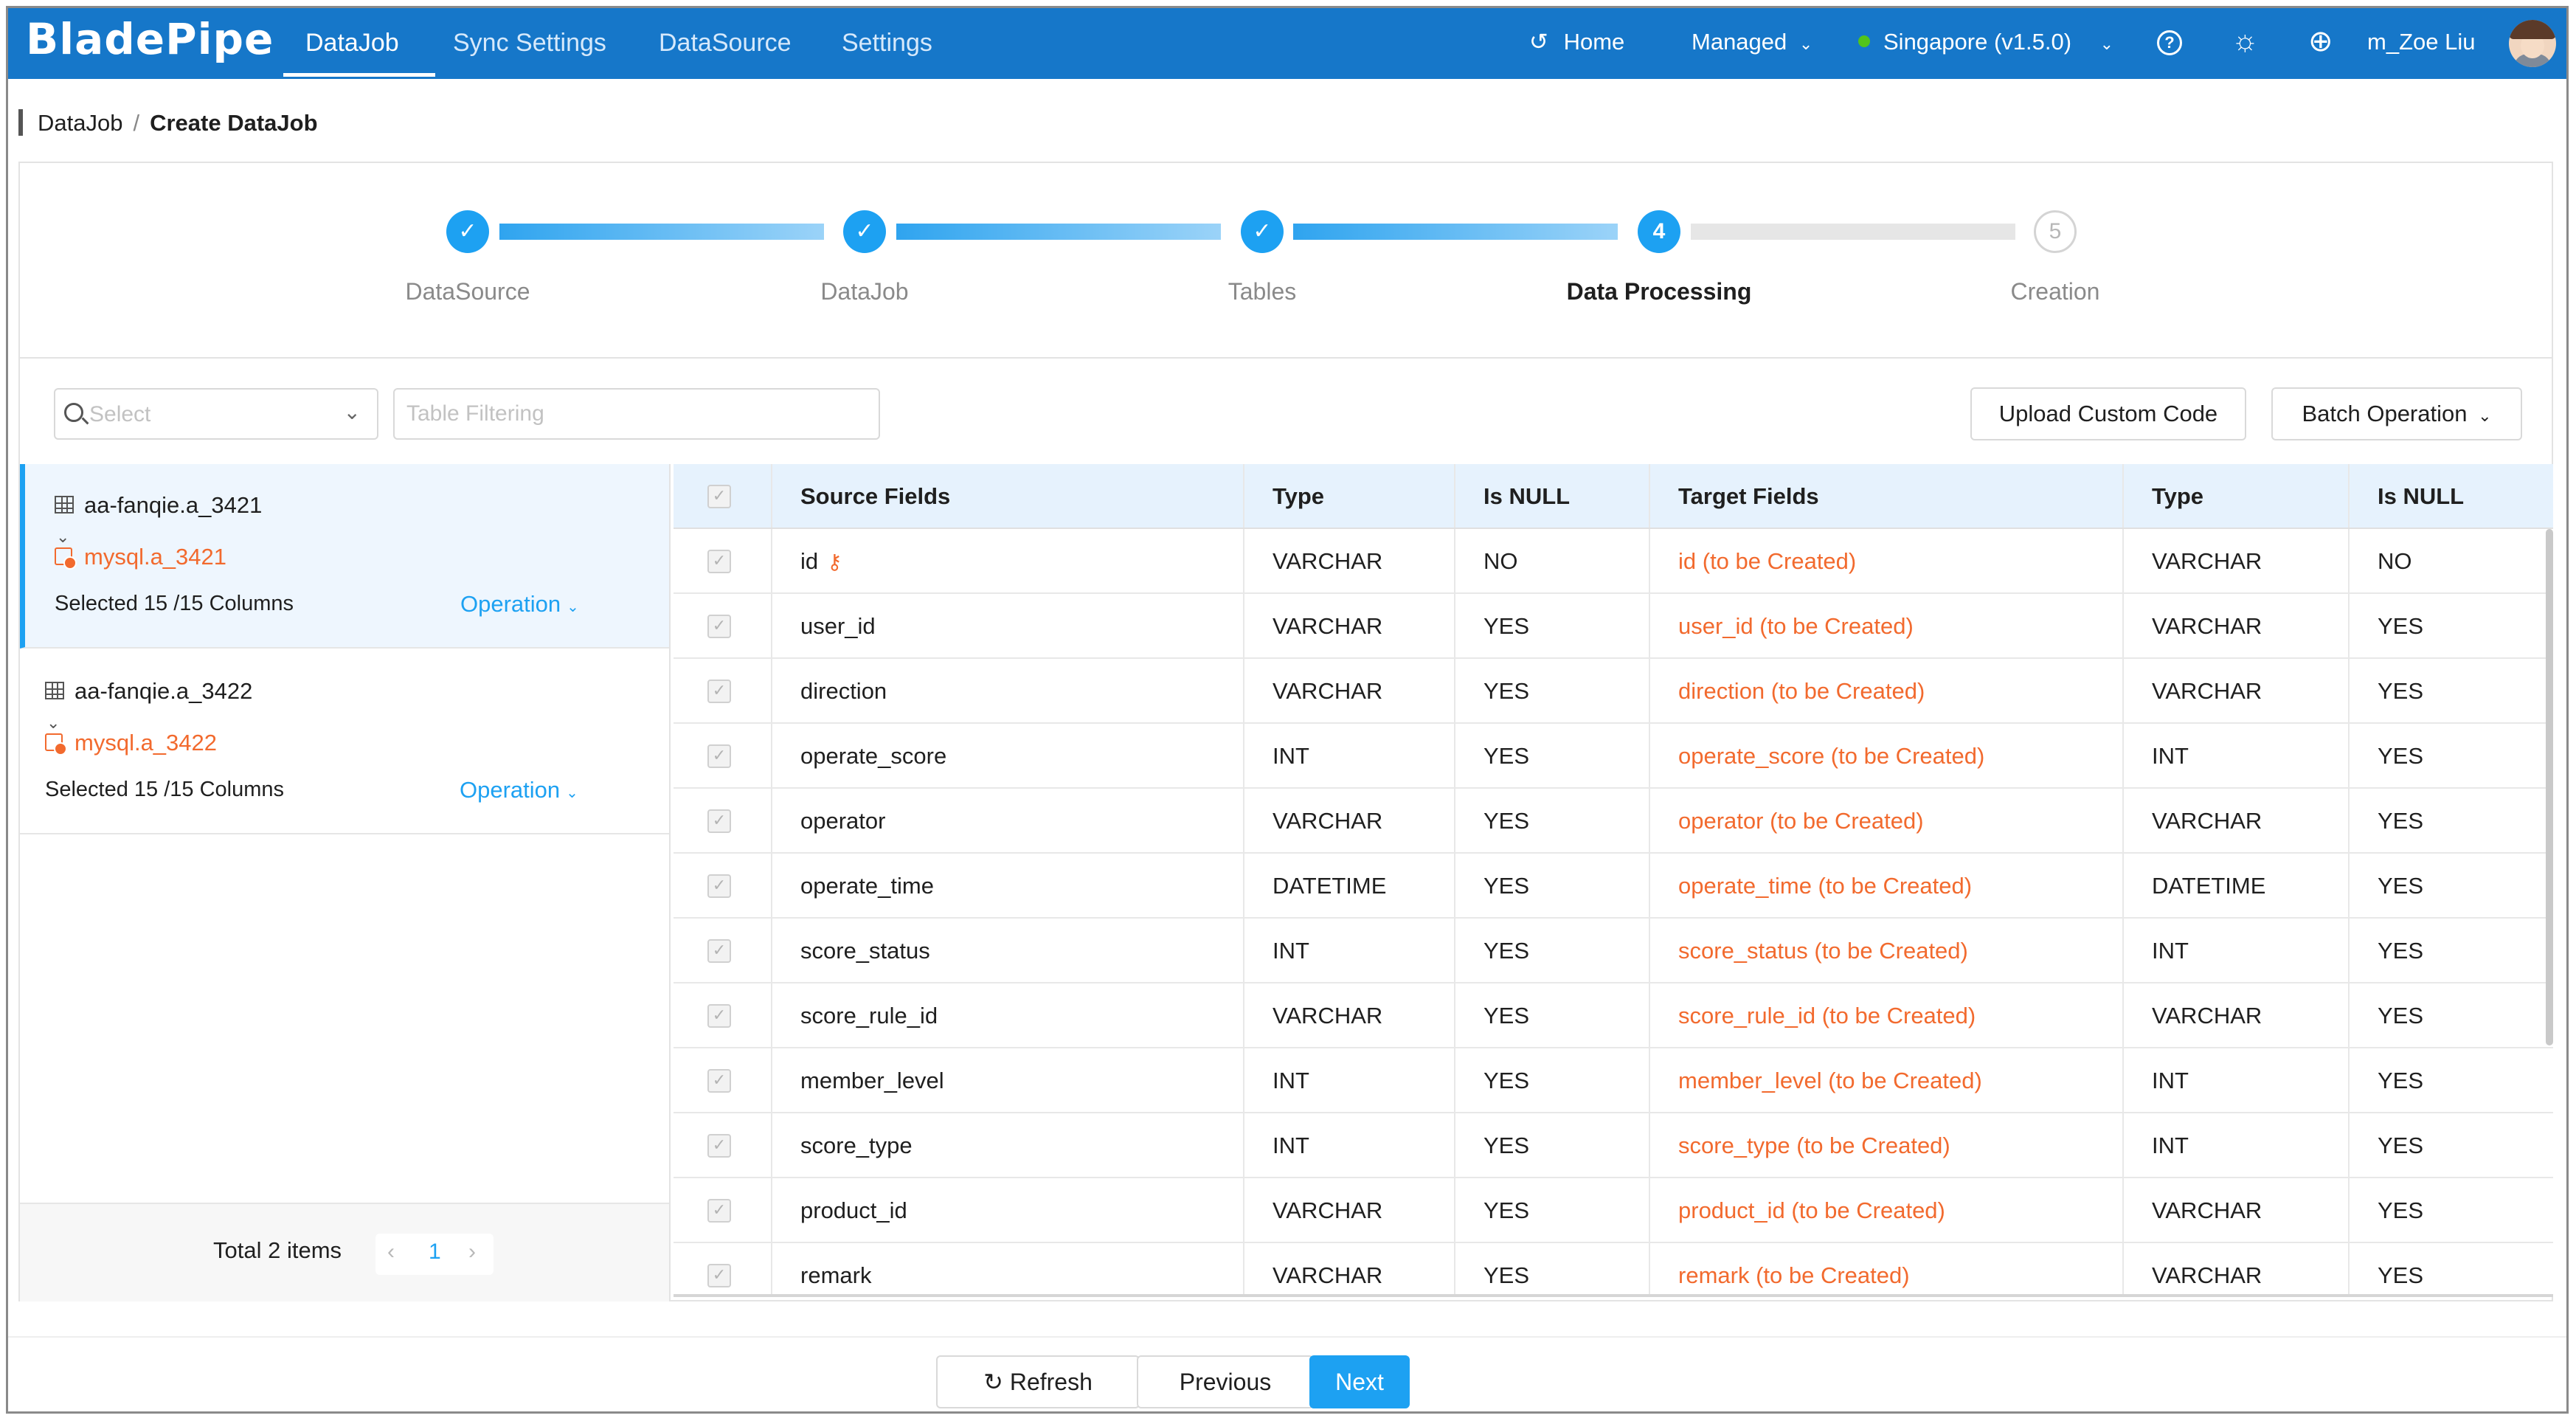 Image resolution: width=2576 pixels, height=1421 pixels. I want to click on source-field-type: INT, so click(1291, 756).